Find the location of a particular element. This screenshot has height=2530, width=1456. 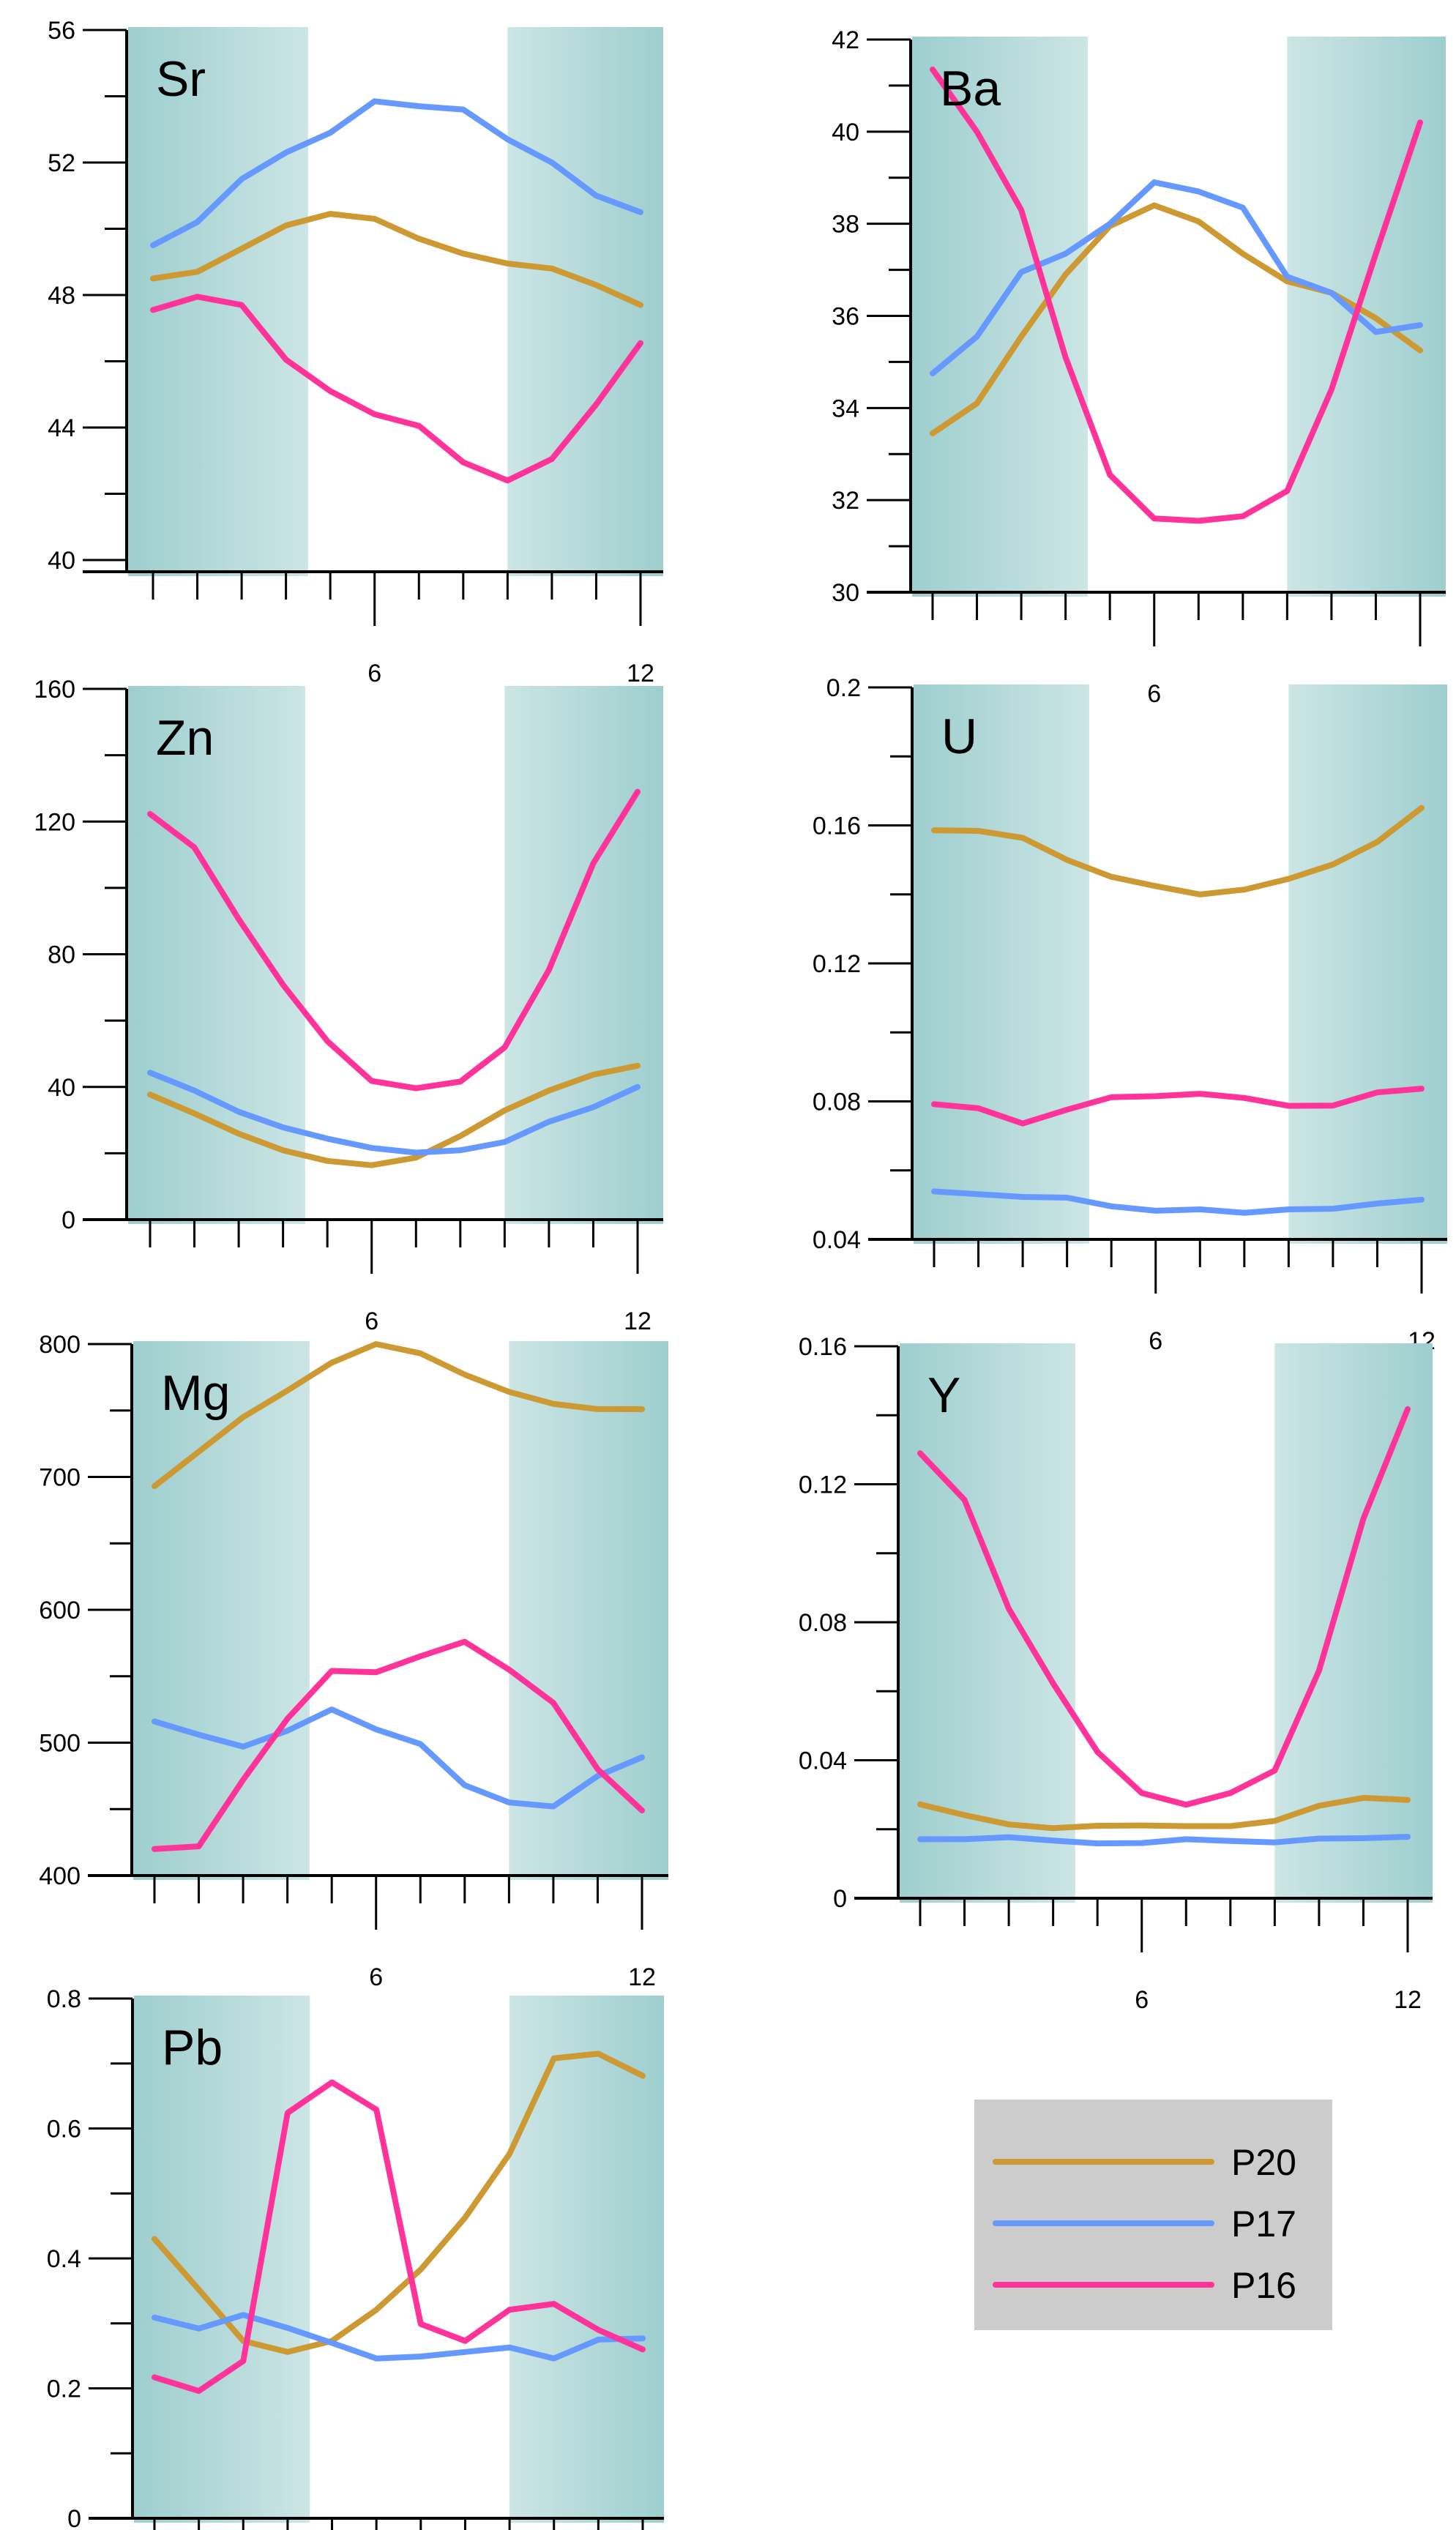

y-tick-label: 800 is located at coordinates (60, 1345).